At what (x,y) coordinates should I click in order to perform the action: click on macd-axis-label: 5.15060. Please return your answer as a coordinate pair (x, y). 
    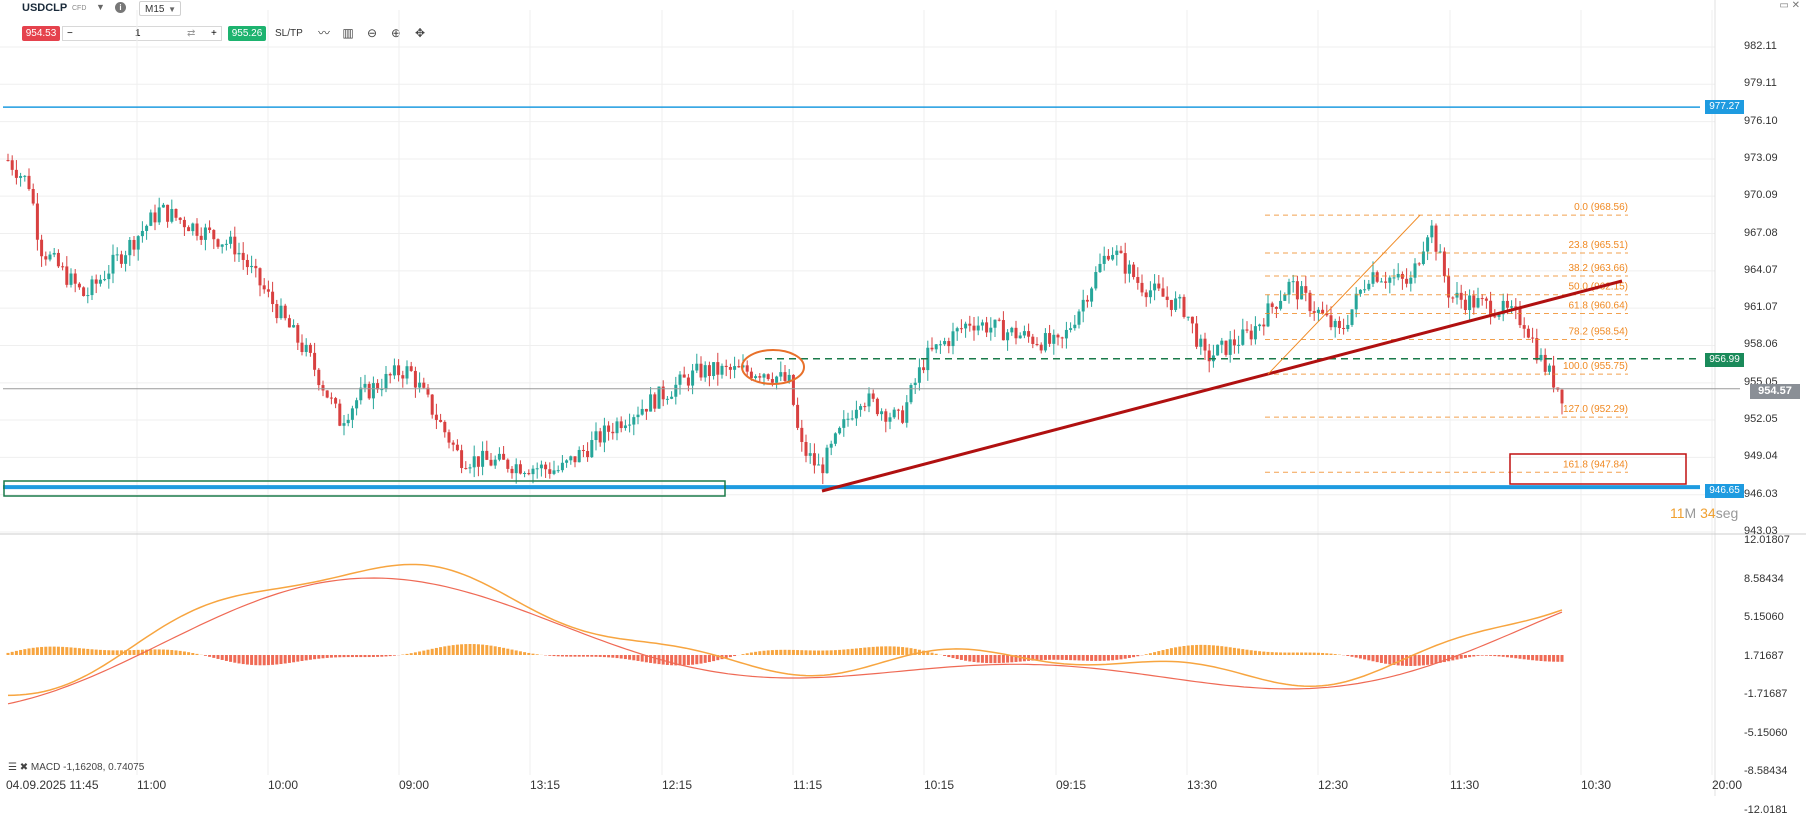
    Looking at the image, I should click on (1764, 617).